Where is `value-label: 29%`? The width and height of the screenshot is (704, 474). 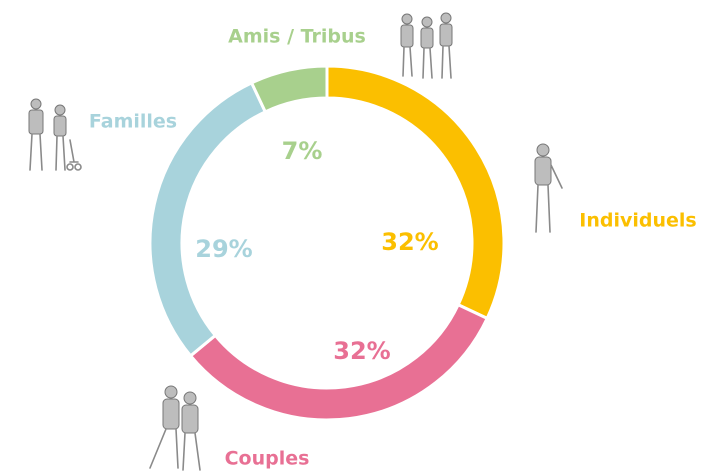 value-label: 29% is located at coordinates (223, 249).